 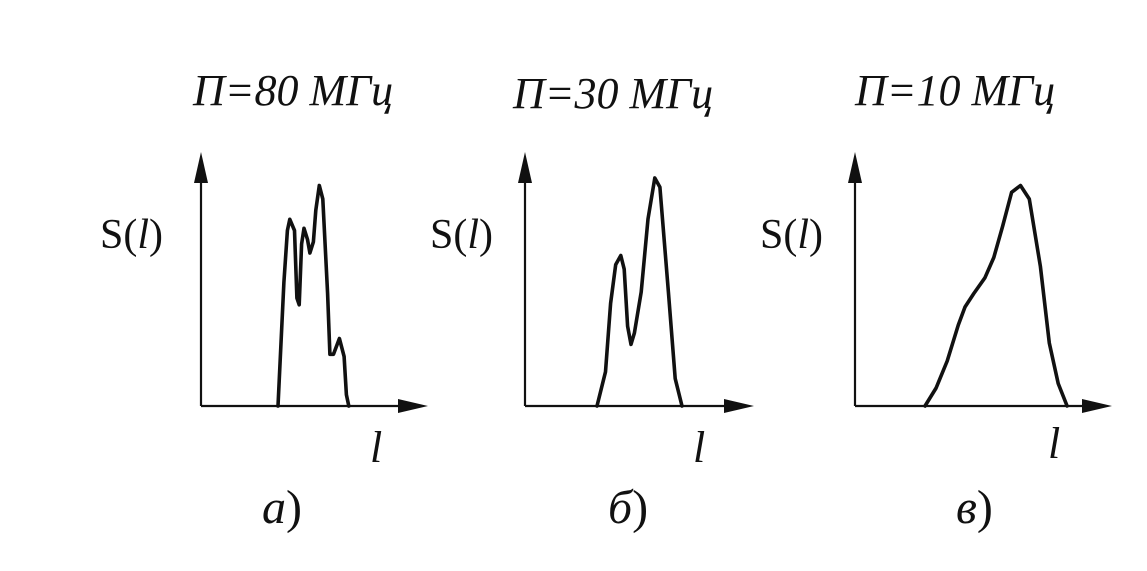 I want to click on panel-c-caption-letter: в, so click(x=966, y=507).